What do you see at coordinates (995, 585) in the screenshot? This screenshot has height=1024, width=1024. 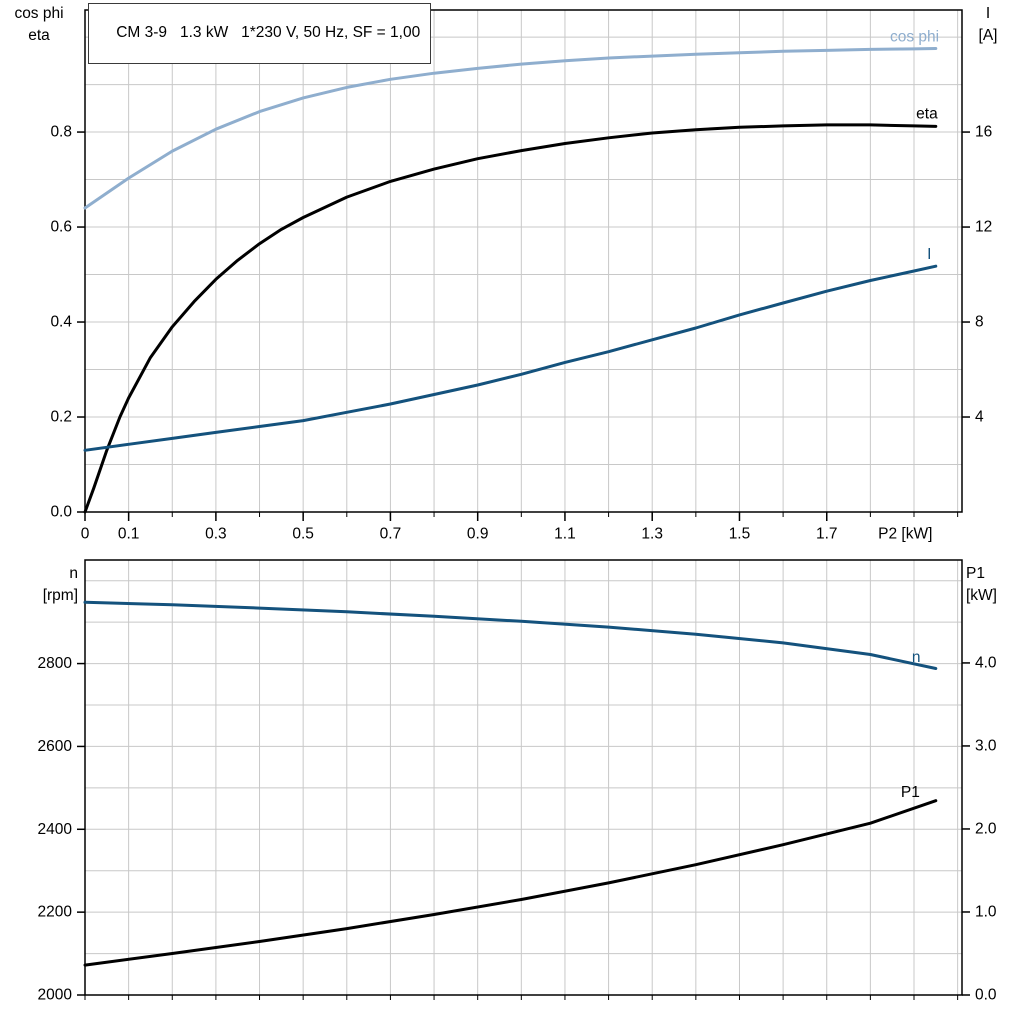 I see `bottom-chart-right-axis-title: P1 [kW]` at bounding box center [995, 585].